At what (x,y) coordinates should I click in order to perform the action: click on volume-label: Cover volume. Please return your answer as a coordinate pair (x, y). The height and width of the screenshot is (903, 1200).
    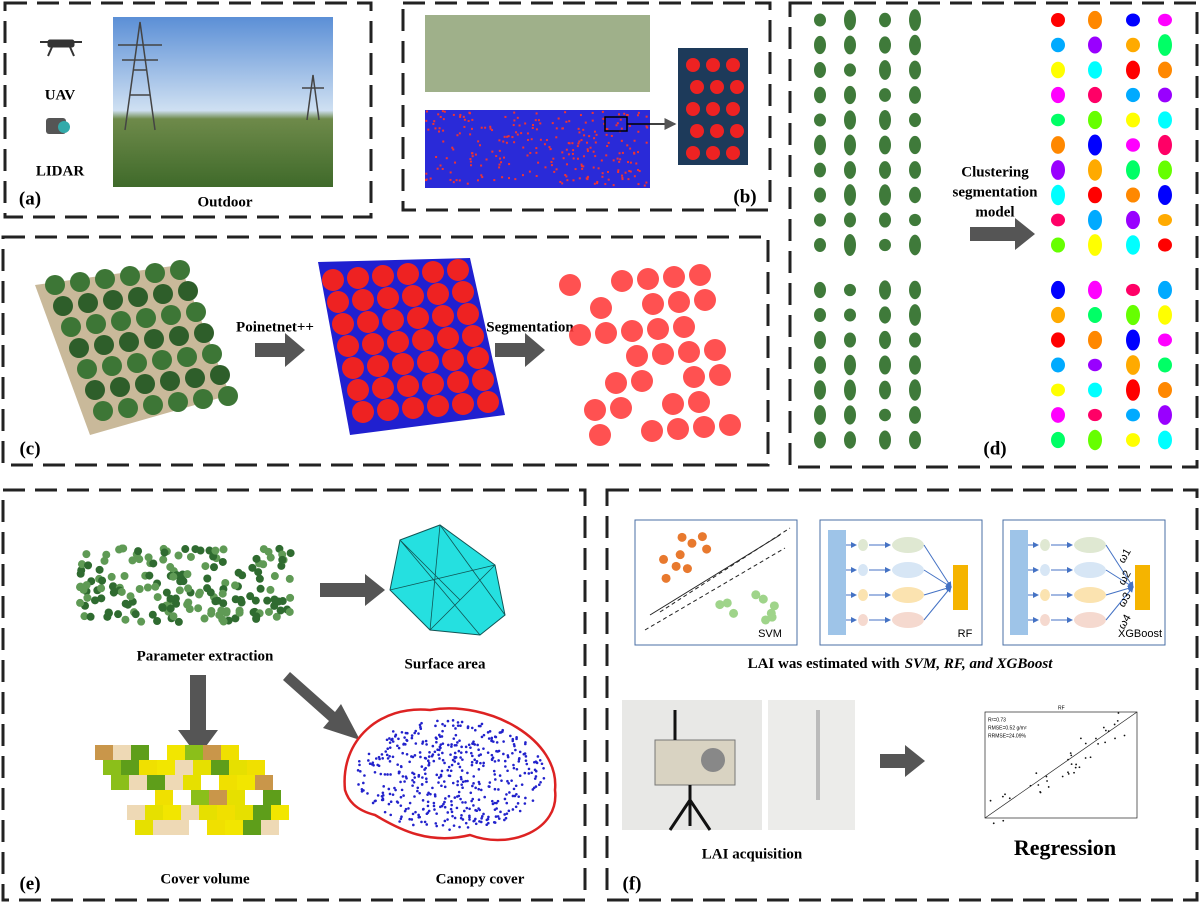
    Looking at the image, I should click on (205, 879).